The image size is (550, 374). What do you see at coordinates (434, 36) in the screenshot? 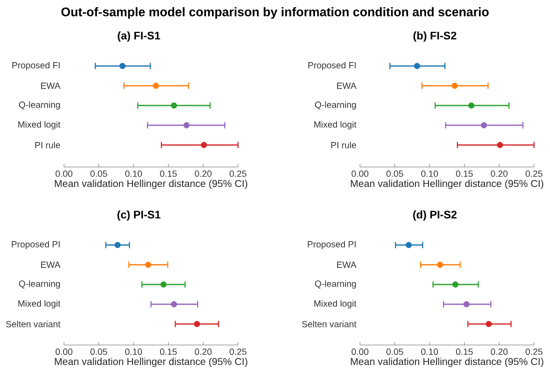
I see `chart-title: (b) FI-S2` at bounding box center [434, 36].